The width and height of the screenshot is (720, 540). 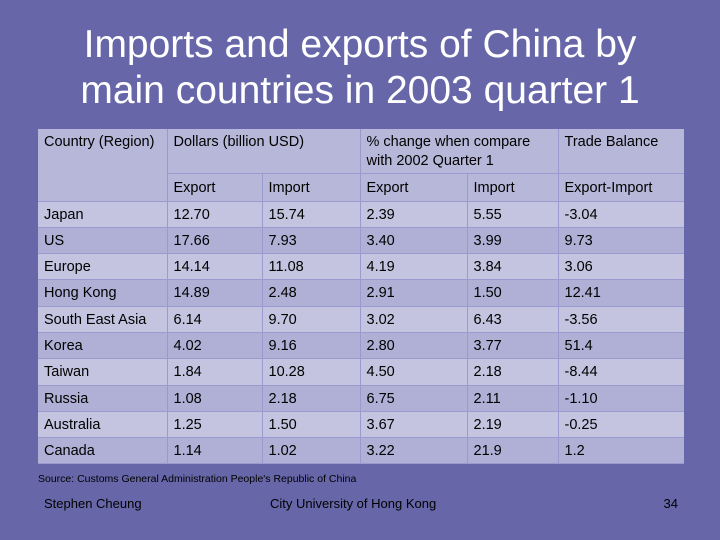 I want to click on cell-region: South East Asia, so click(x=103, y=319).